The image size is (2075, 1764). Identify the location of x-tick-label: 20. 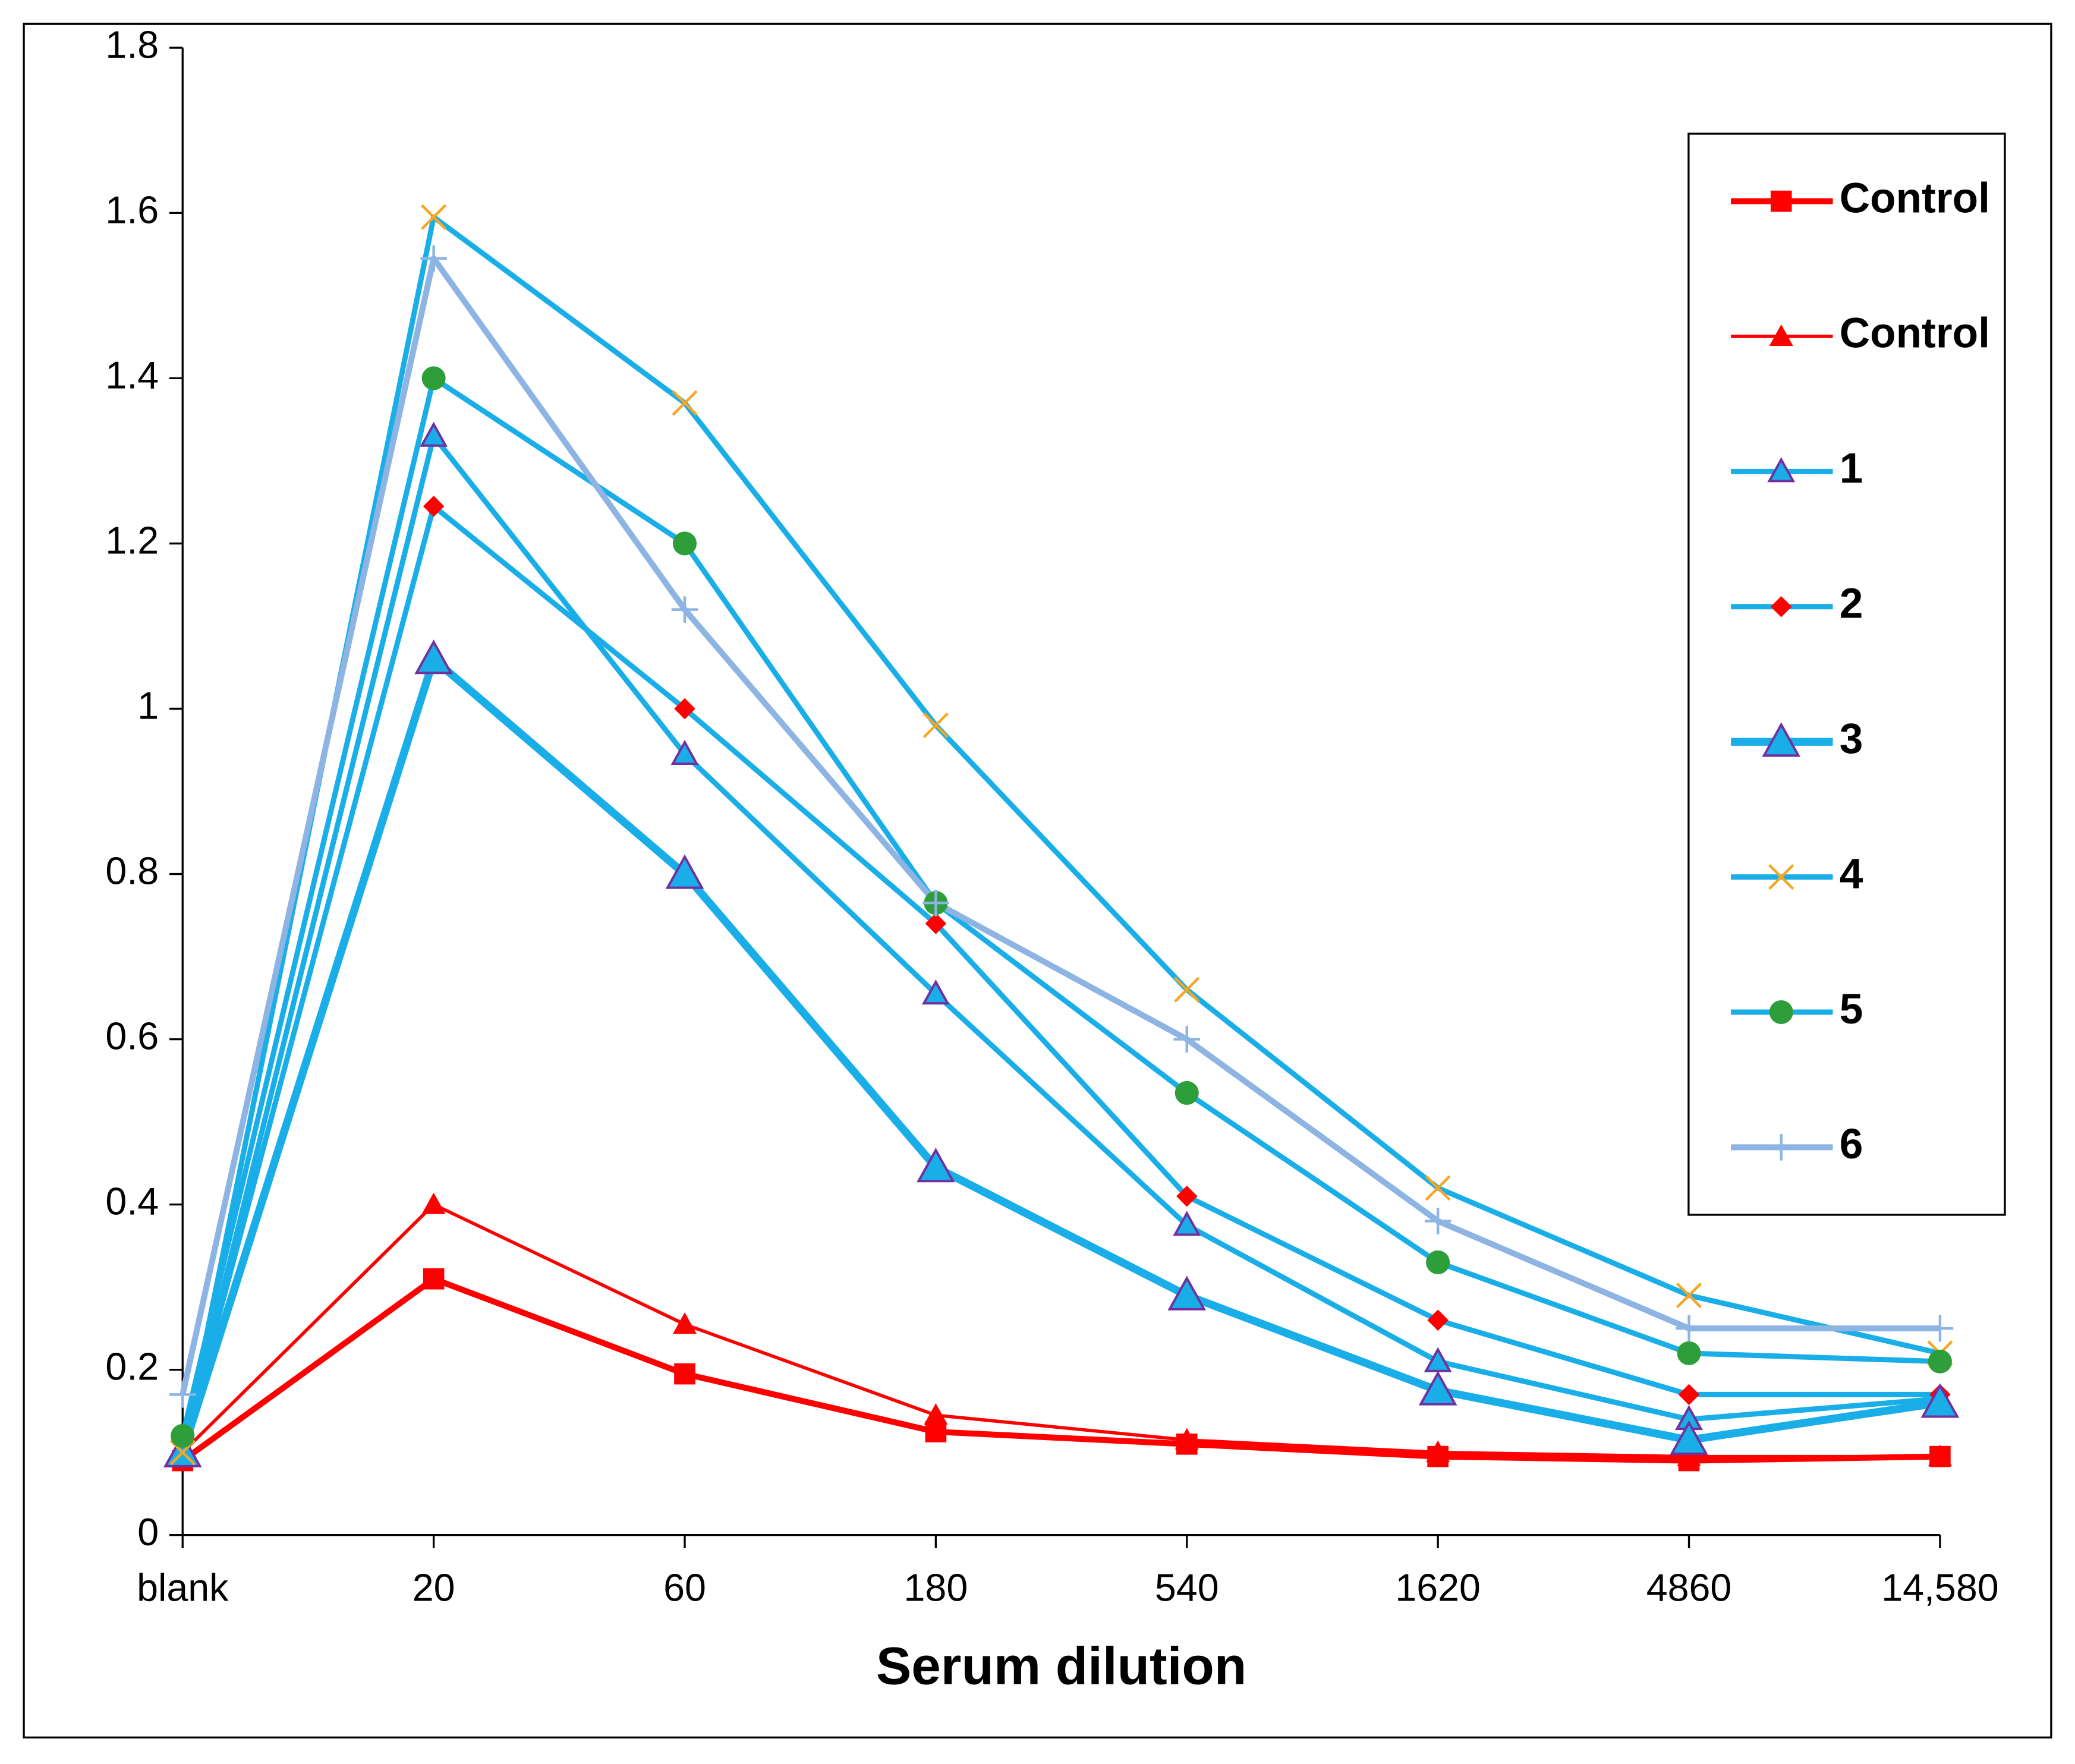
(434, 1587).